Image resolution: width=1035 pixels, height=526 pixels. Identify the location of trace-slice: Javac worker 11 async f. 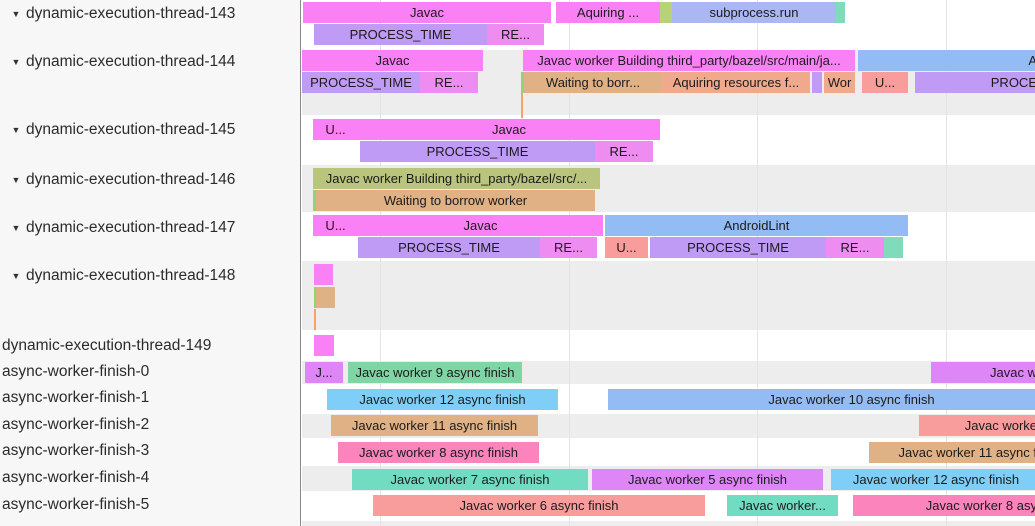
(952, 452).